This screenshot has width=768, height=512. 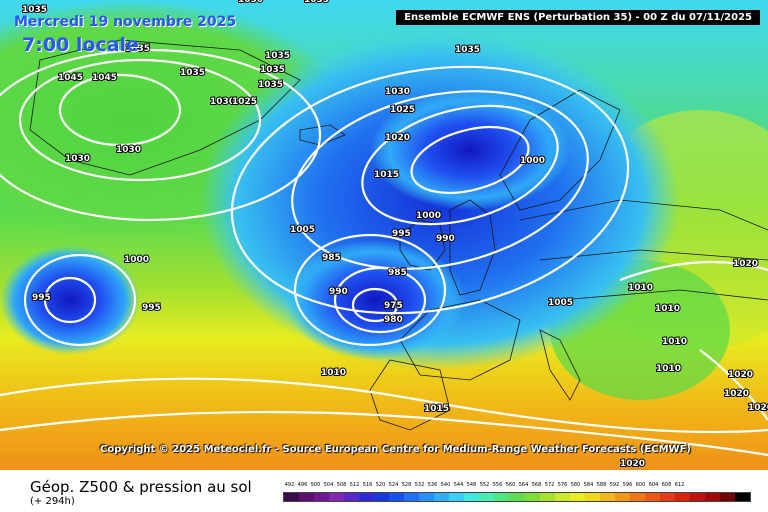 What do you see at coordinates (679, 485) in the screenshot?
I see `scale-tick-label: 612` at bounding box center [679, 485].